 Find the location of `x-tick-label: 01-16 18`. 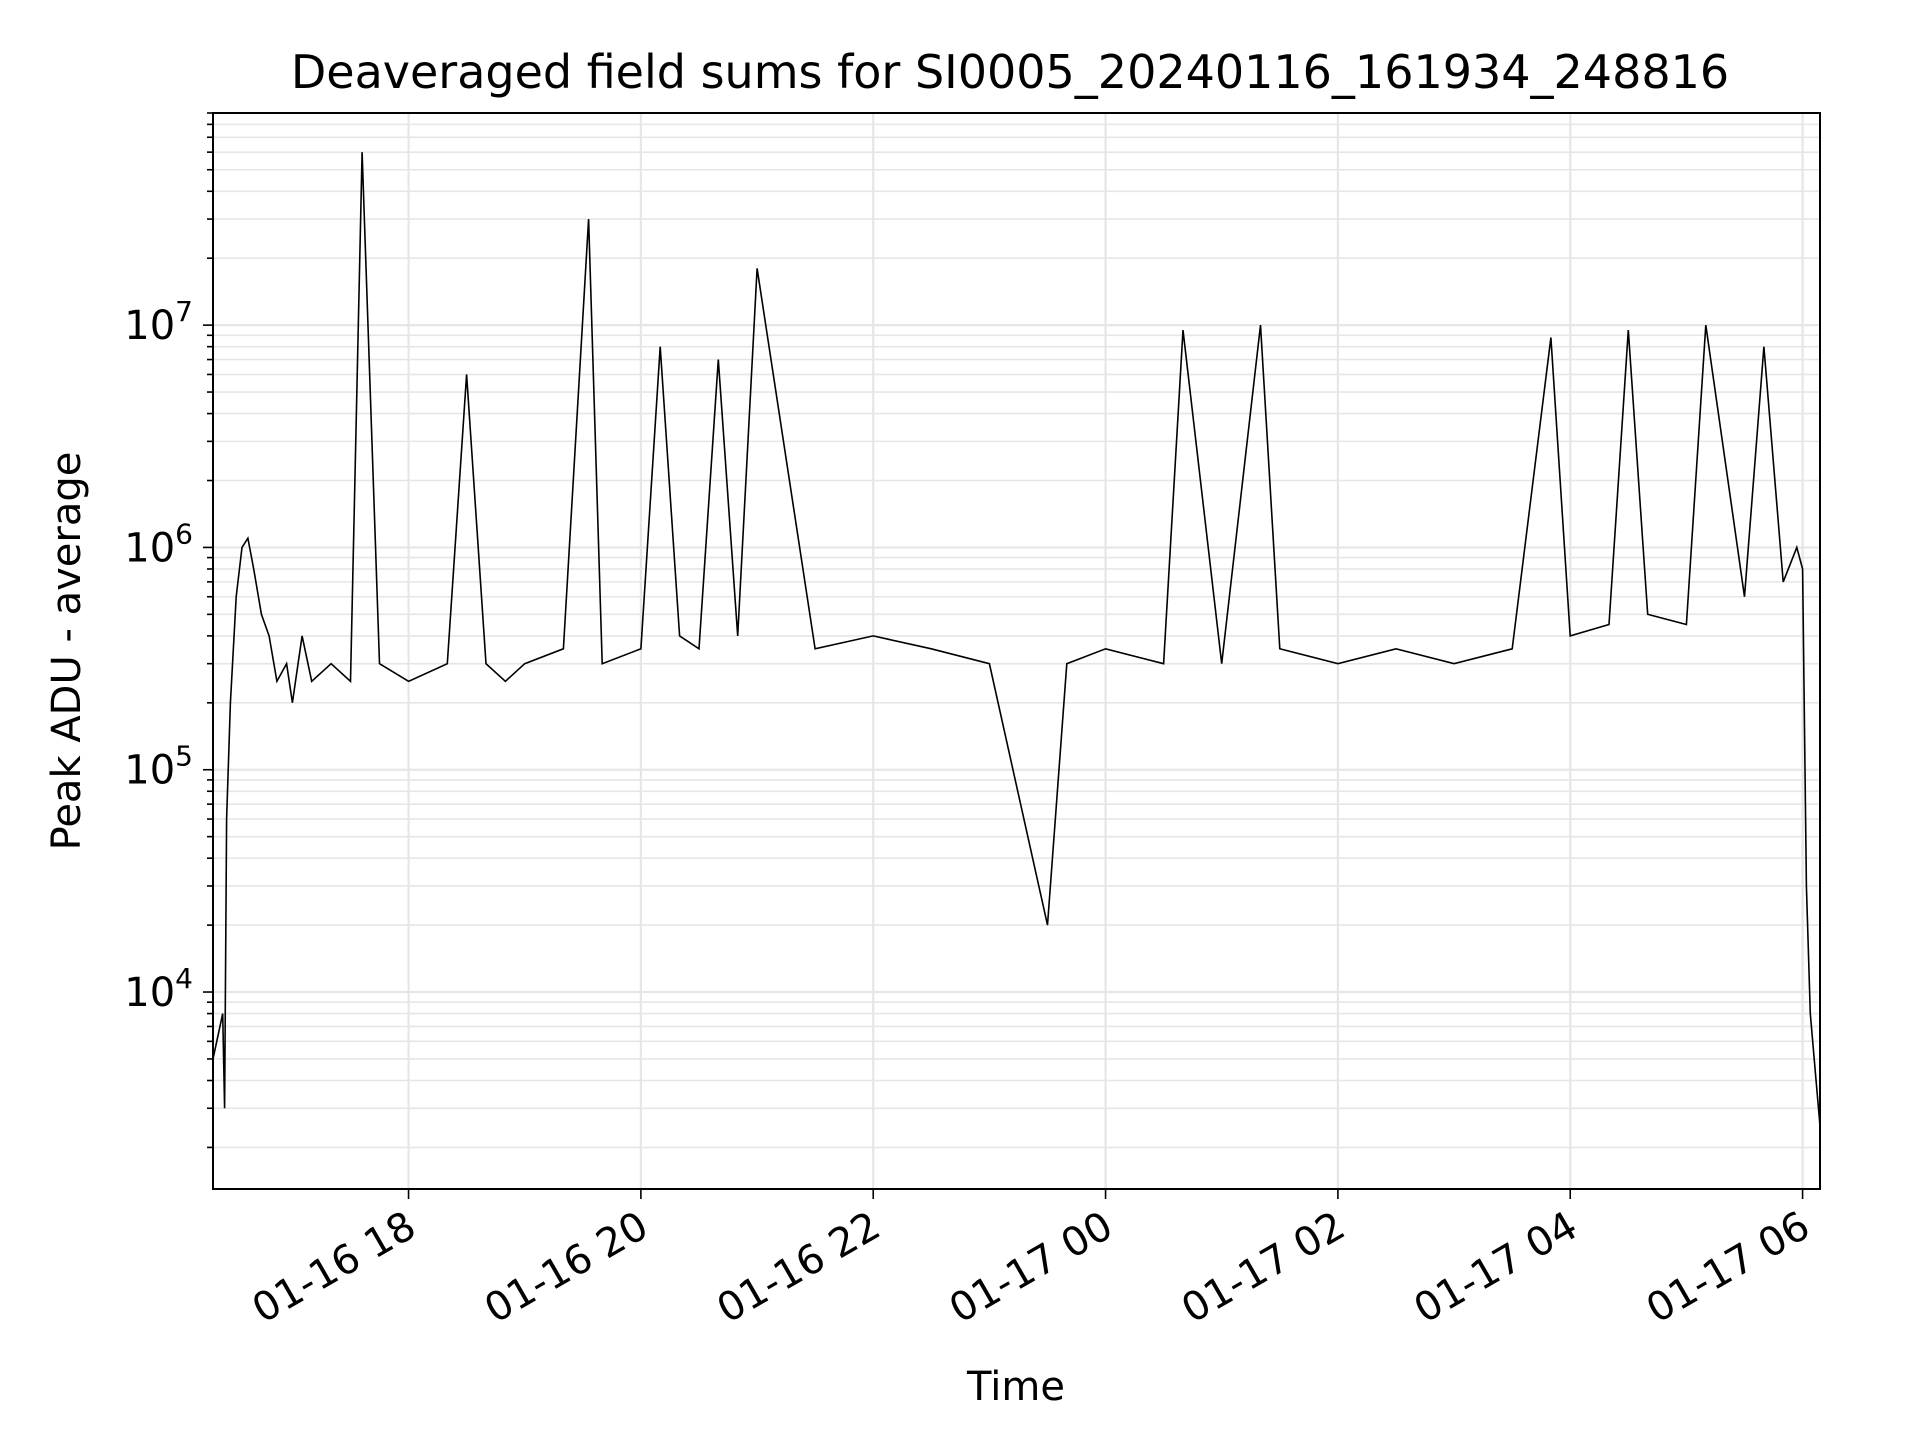

x-tick-label: 01-16 18 is located at coordinates (334, 1268).